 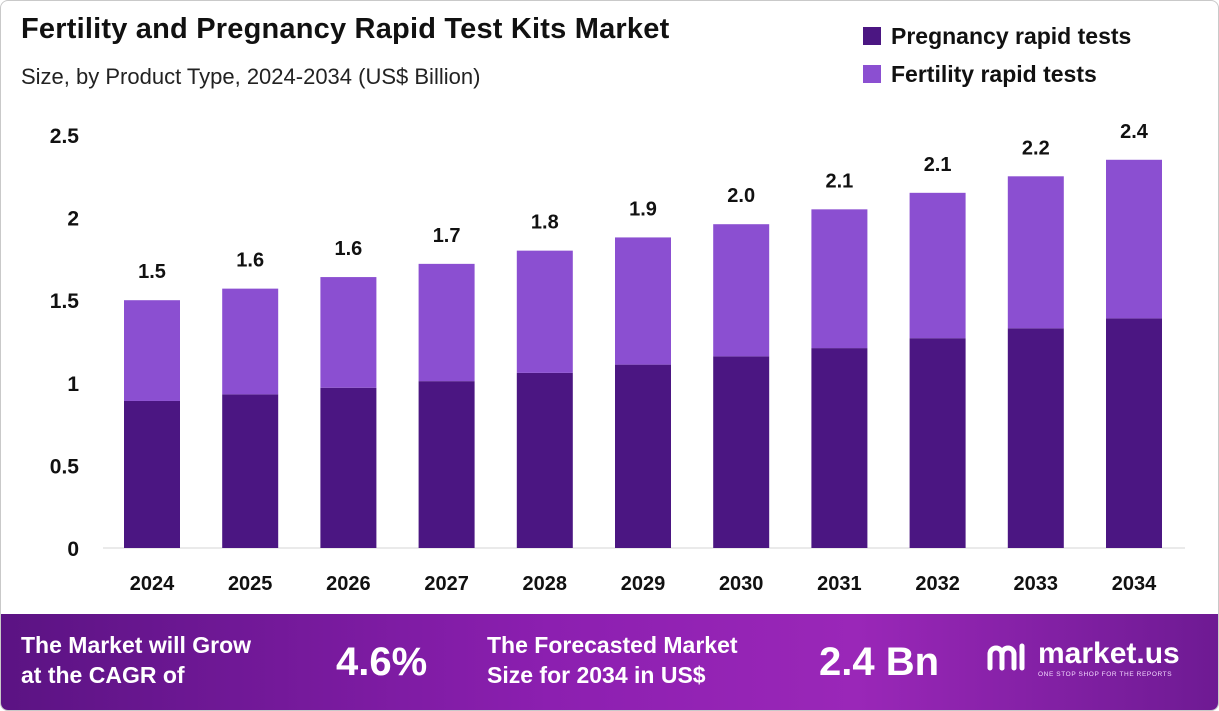 What do you see at coordinates (879, 662) in the screenshot?
I see `forecast-value: 2.4 Bn` at bounding box center [879, 662].